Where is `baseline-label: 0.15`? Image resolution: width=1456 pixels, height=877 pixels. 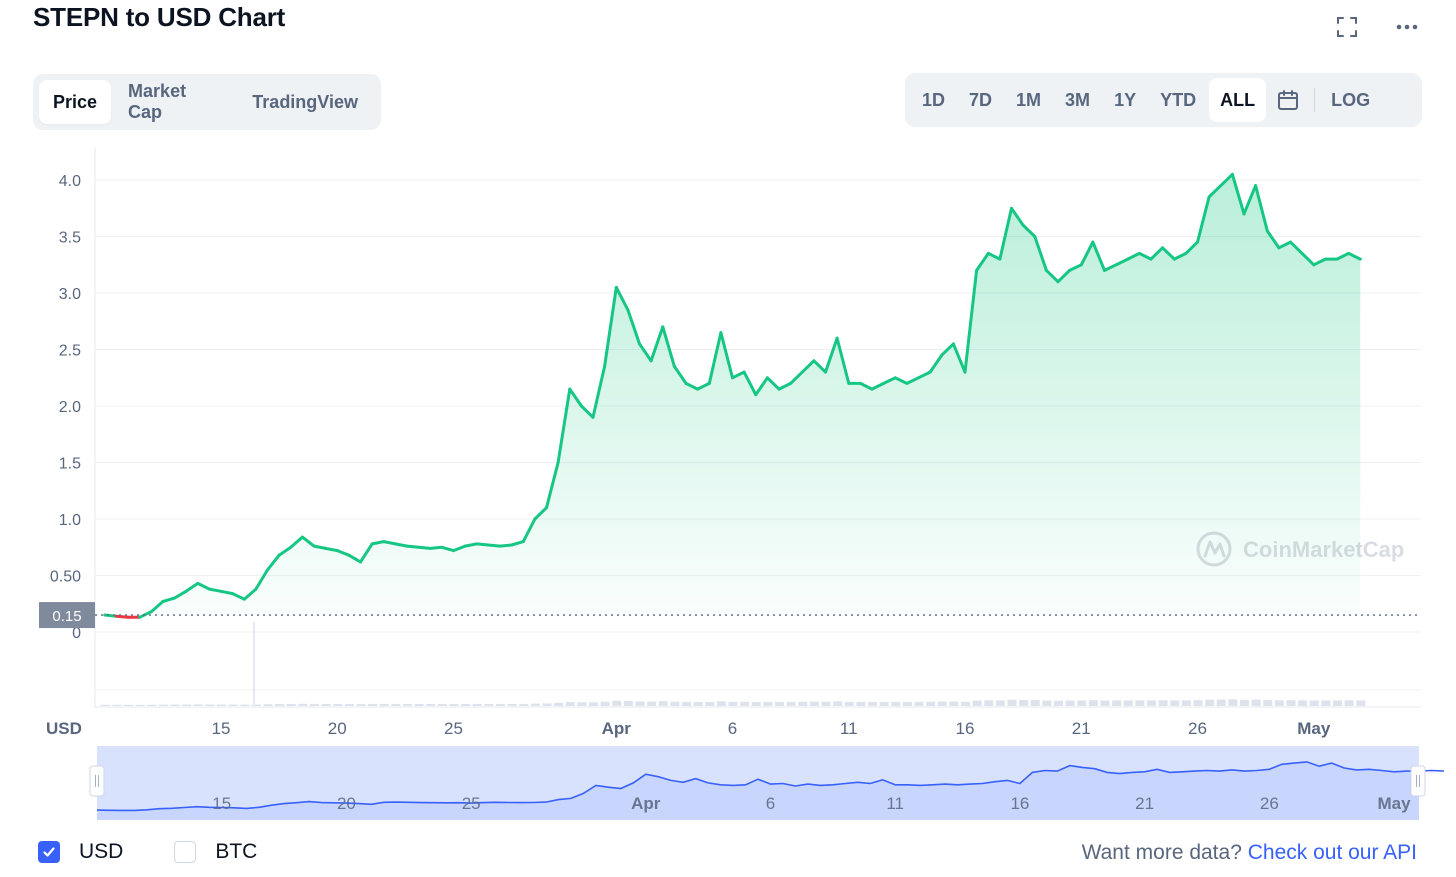 baseline-label: 0.15 is located at coordinates (66, 616).